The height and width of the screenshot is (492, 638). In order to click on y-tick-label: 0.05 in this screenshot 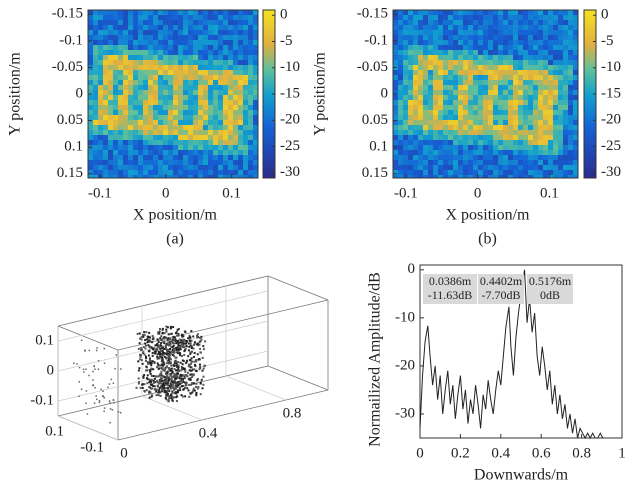, I will do `click(375, 120)`.